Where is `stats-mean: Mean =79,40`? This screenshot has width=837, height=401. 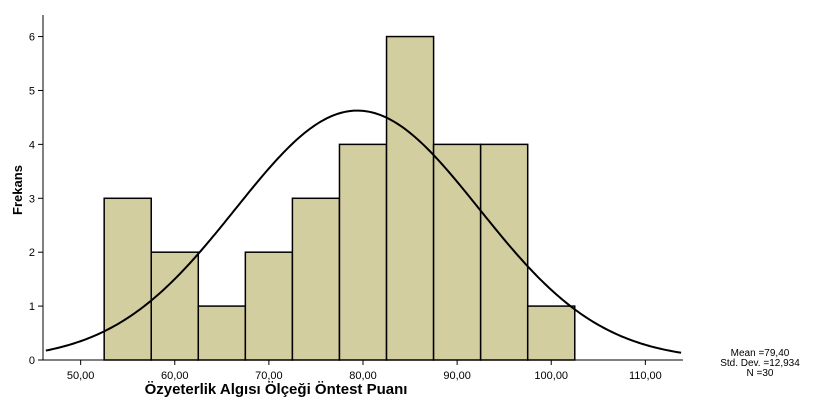
stats-mean: Mean =79,40 is located at coordinates (760, 353).